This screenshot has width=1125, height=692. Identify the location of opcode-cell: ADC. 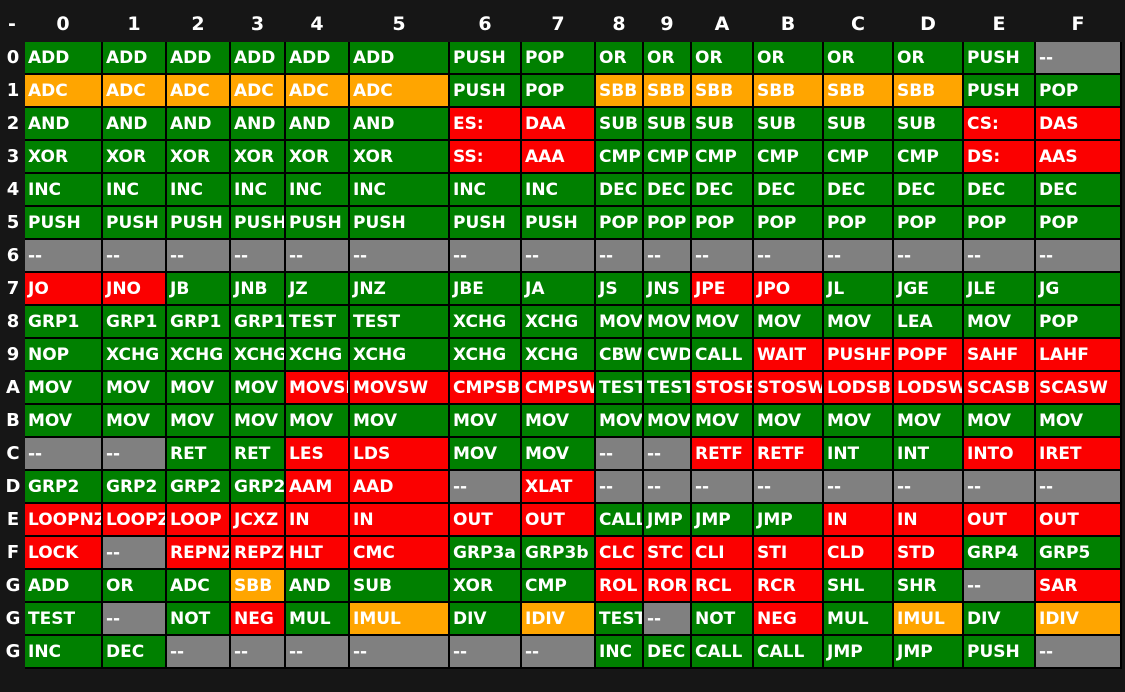
(134, 90).